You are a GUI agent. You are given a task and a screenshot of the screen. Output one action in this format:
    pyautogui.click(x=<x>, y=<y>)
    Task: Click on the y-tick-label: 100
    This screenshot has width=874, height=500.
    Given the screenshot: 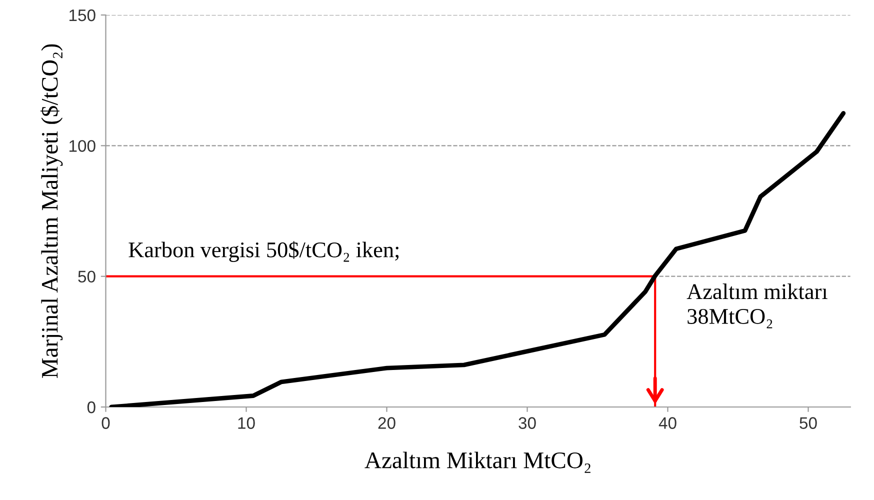 What is the action you would take?
    pyautogui.click(x=83, y=146)
    